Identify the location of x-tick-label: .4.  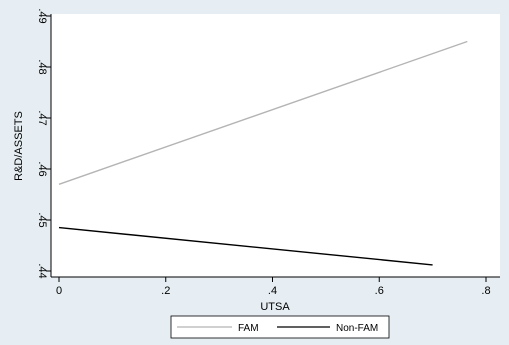
(272, 291).